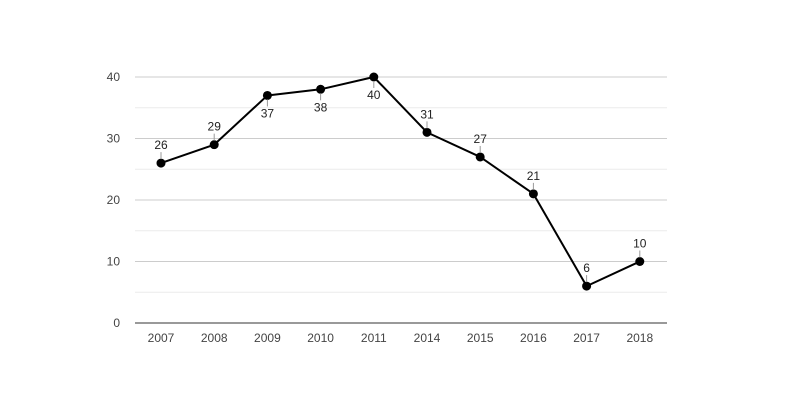  I want to click on x-tick-label: 2010, so click(320, 338).